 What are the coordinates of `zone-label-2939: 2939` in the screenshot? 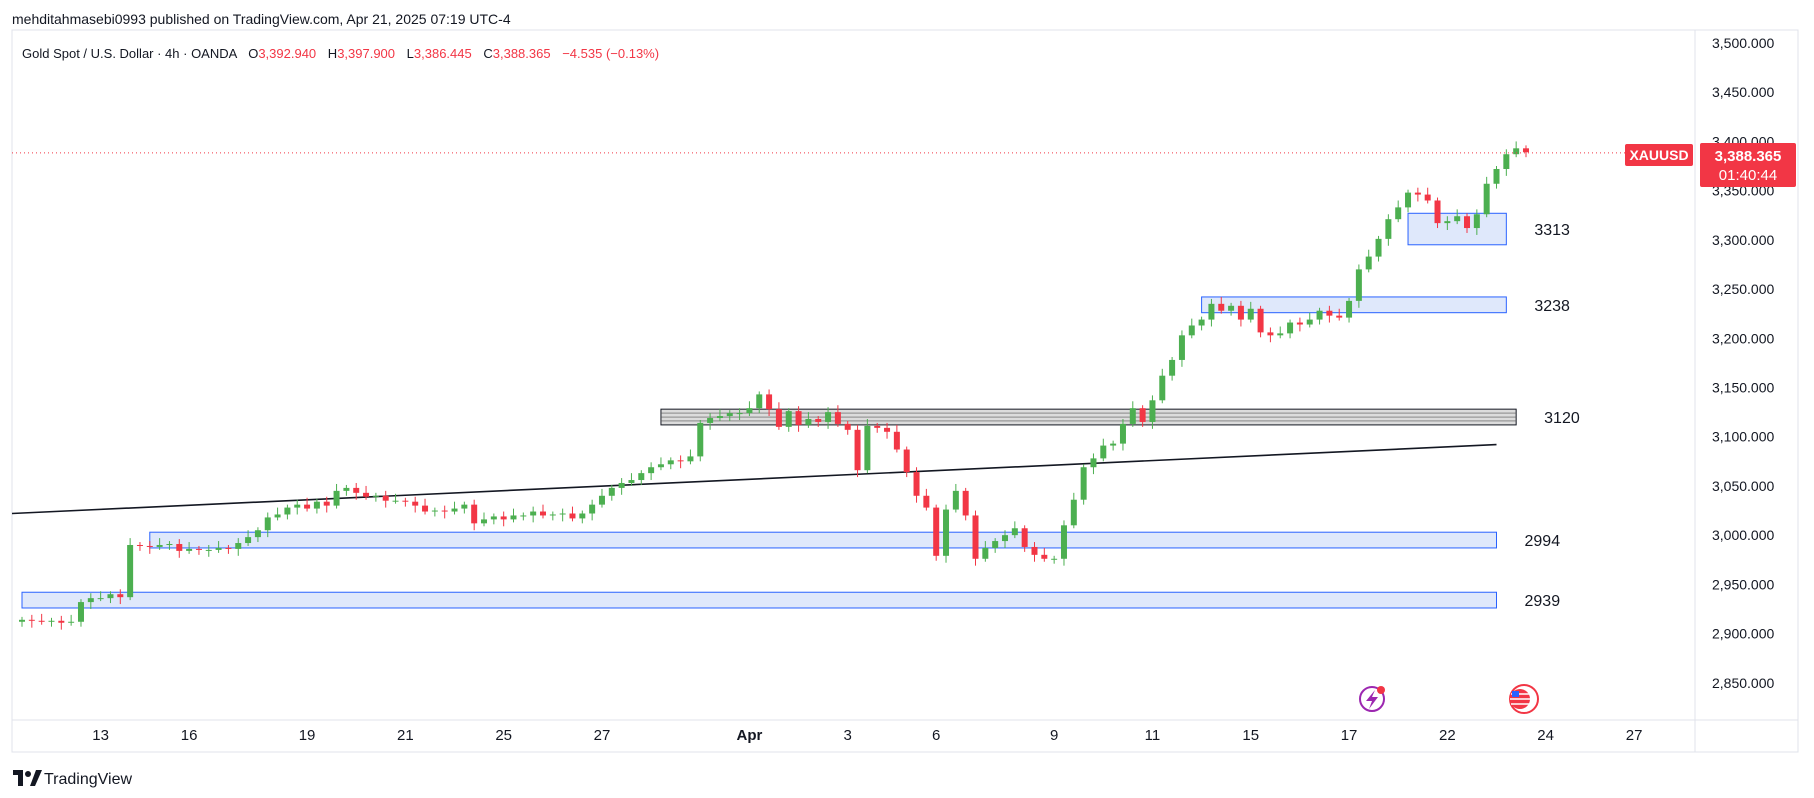 It's located at (1543, 601).